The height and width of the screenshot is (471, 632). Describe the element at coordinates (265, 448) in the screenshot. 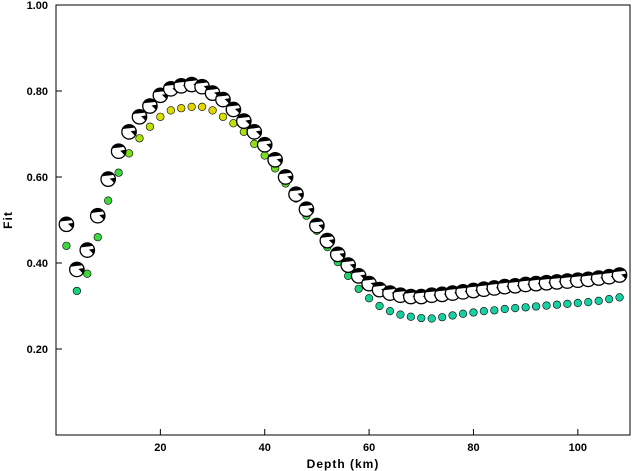

I see `x-tick-label: 40` at that location.